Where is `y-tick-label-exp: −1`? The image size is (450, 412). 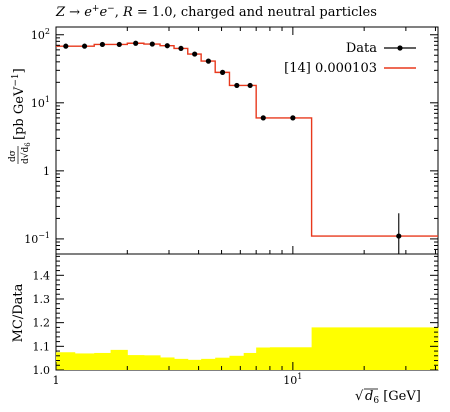
y-tick-label-exp: −1 is located at coordinates (44, 235).